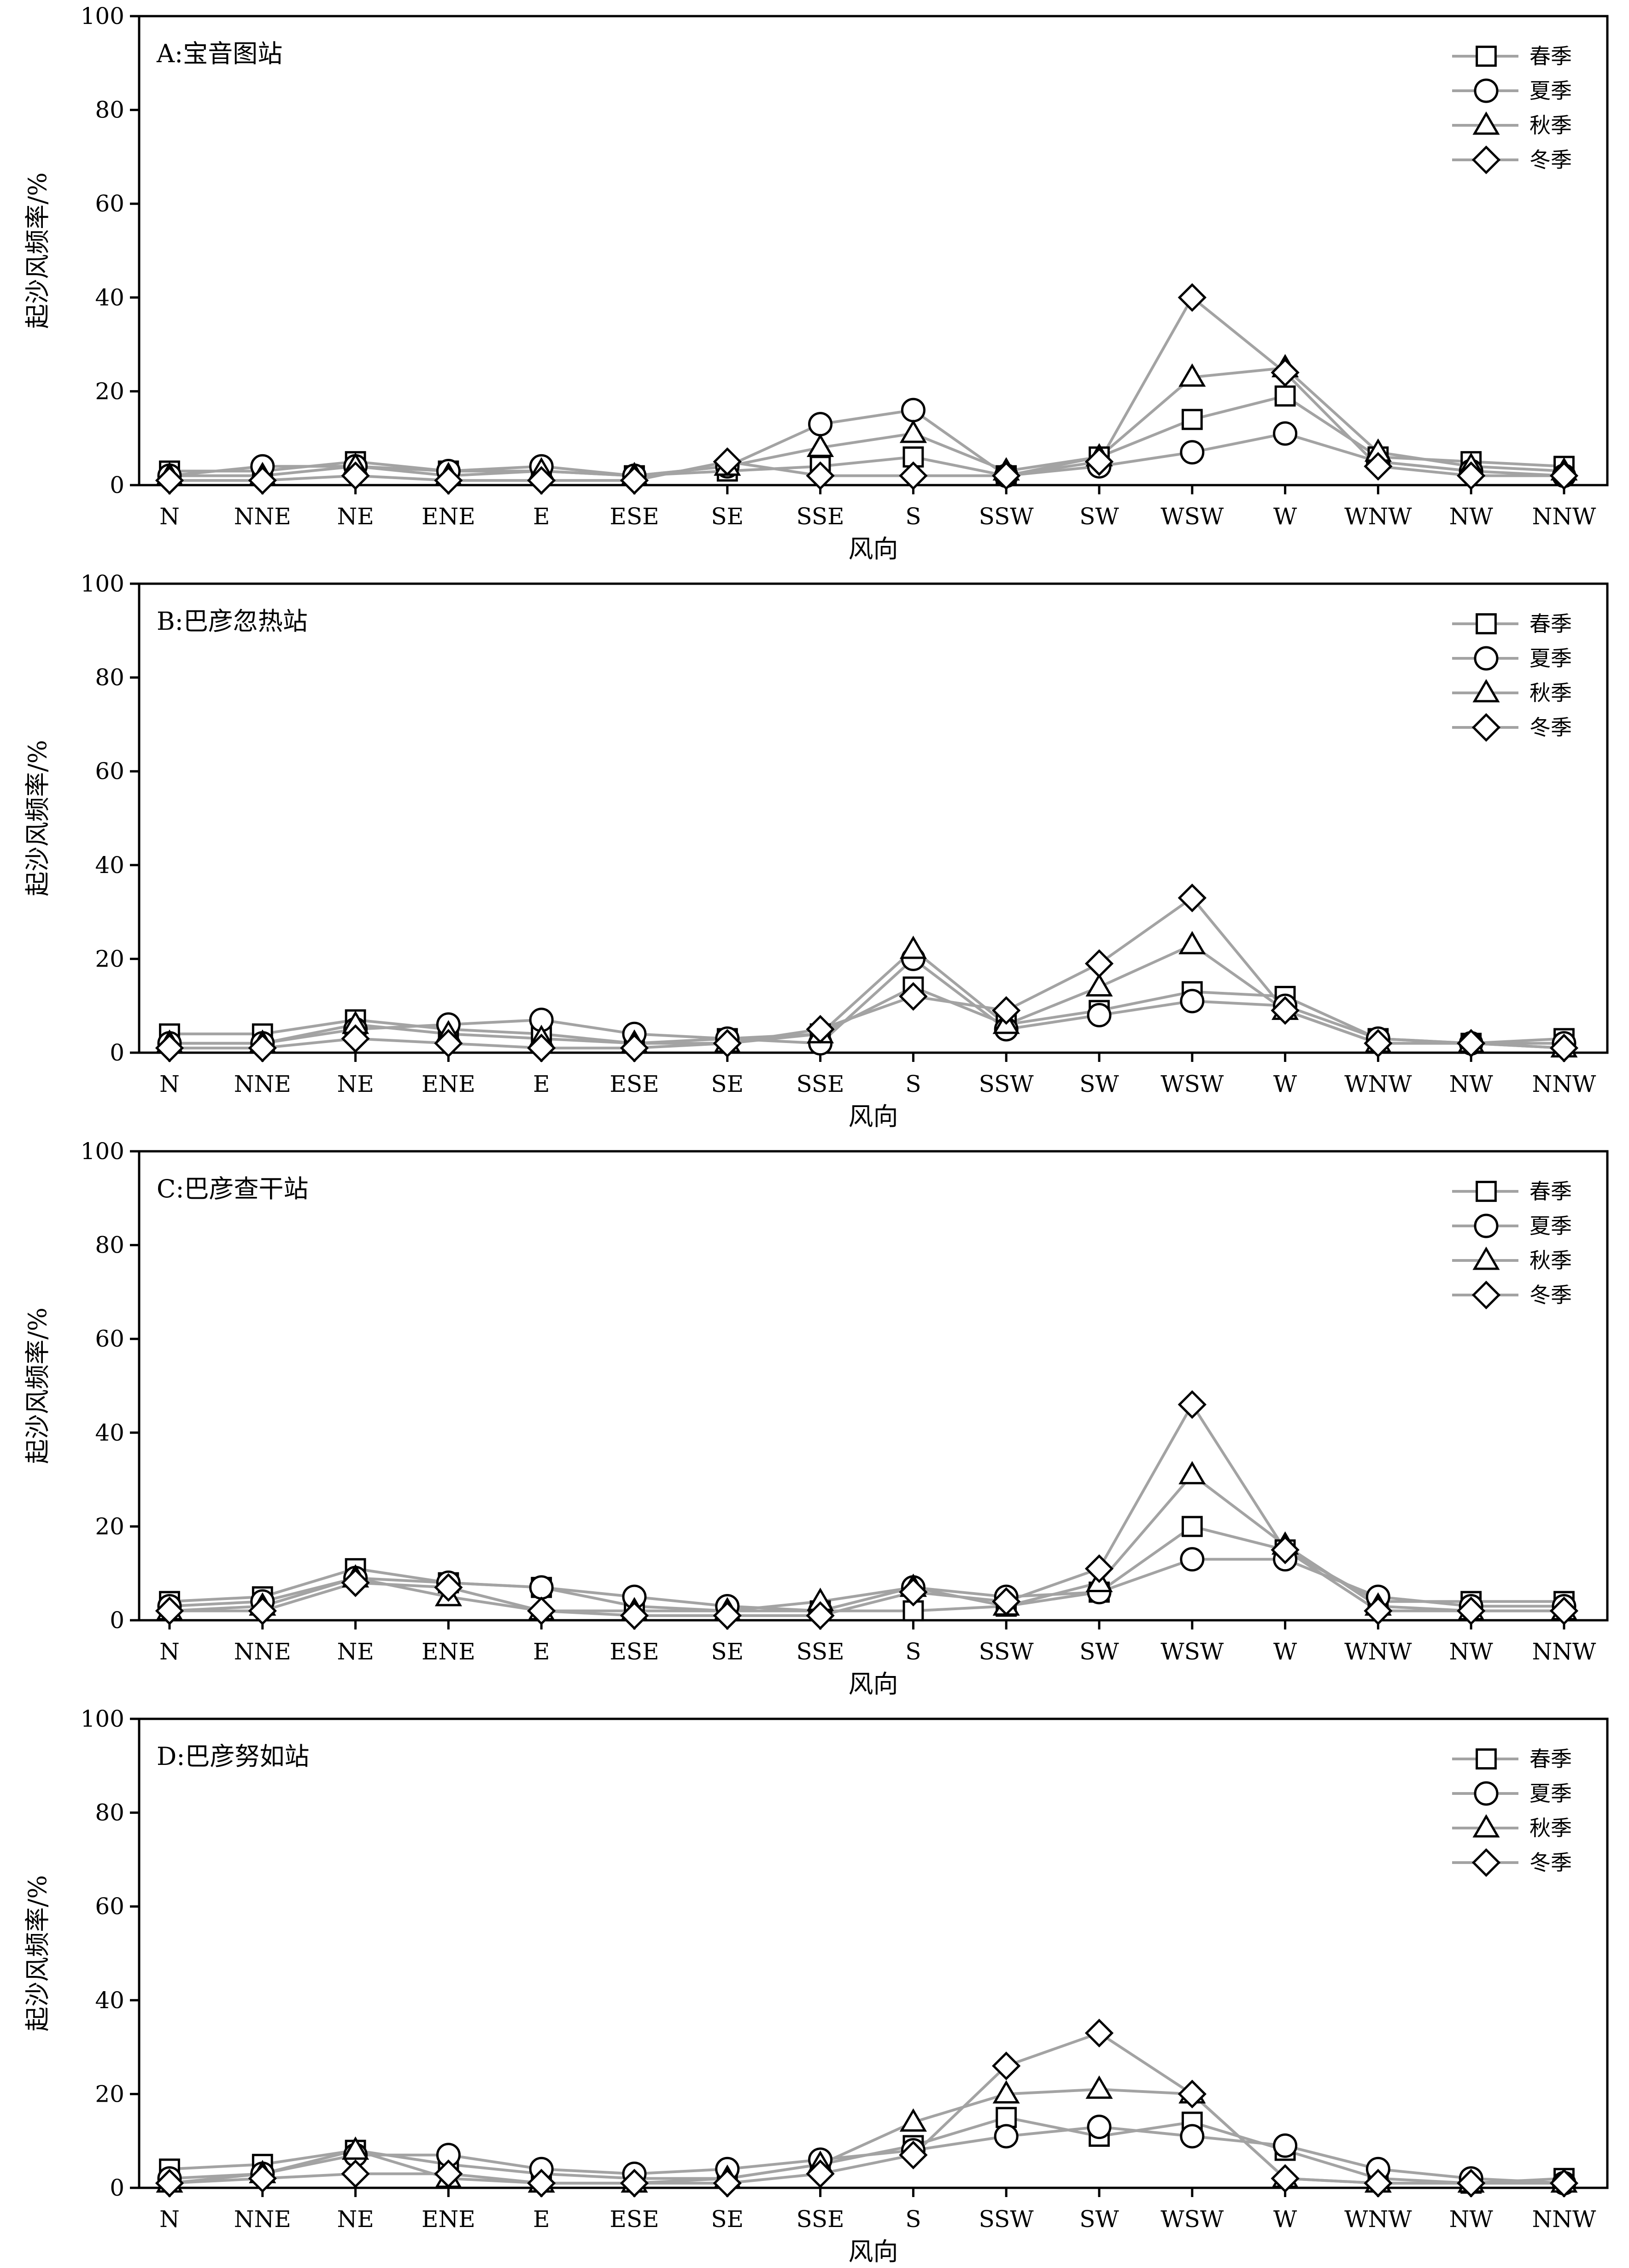 The width and height of the screenshot is (1629, 2268). What do you see at coordinates (1192, 516) in the screenshot?
I see `x-tick-label: WSW` at bounding box center [1192, 516].